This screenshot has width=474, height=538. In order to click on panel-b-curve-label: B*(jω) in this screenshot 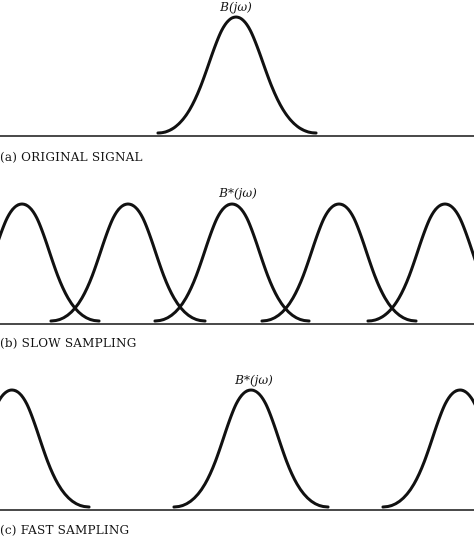, I will do `click(238, 193)`.